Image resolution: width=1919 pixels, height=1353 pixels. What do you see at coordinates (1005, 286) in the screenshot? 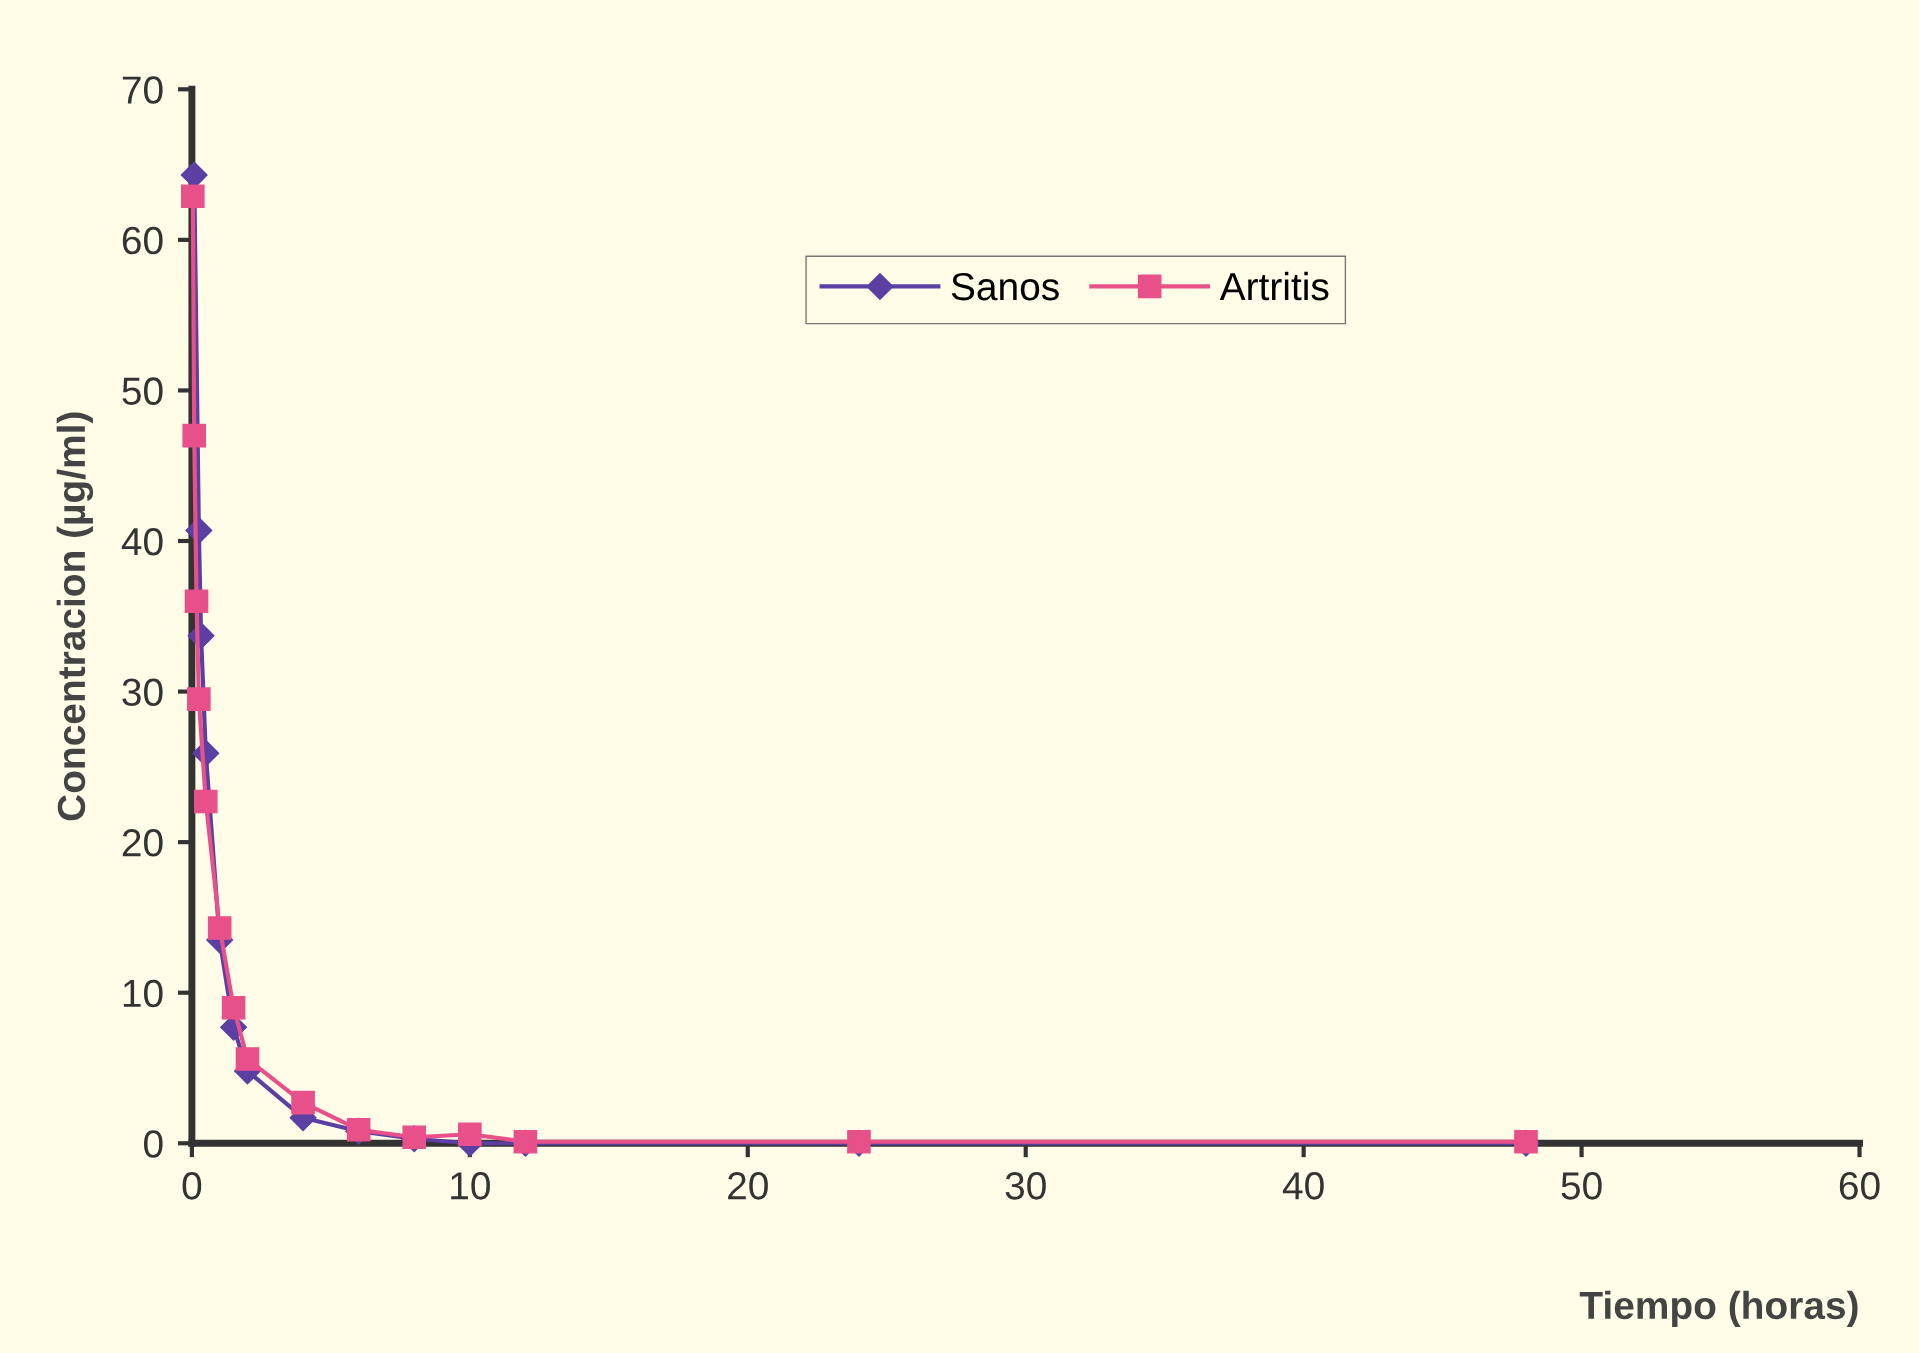
I see `legend-label: Sanos` at bounding box center [1005, 286].